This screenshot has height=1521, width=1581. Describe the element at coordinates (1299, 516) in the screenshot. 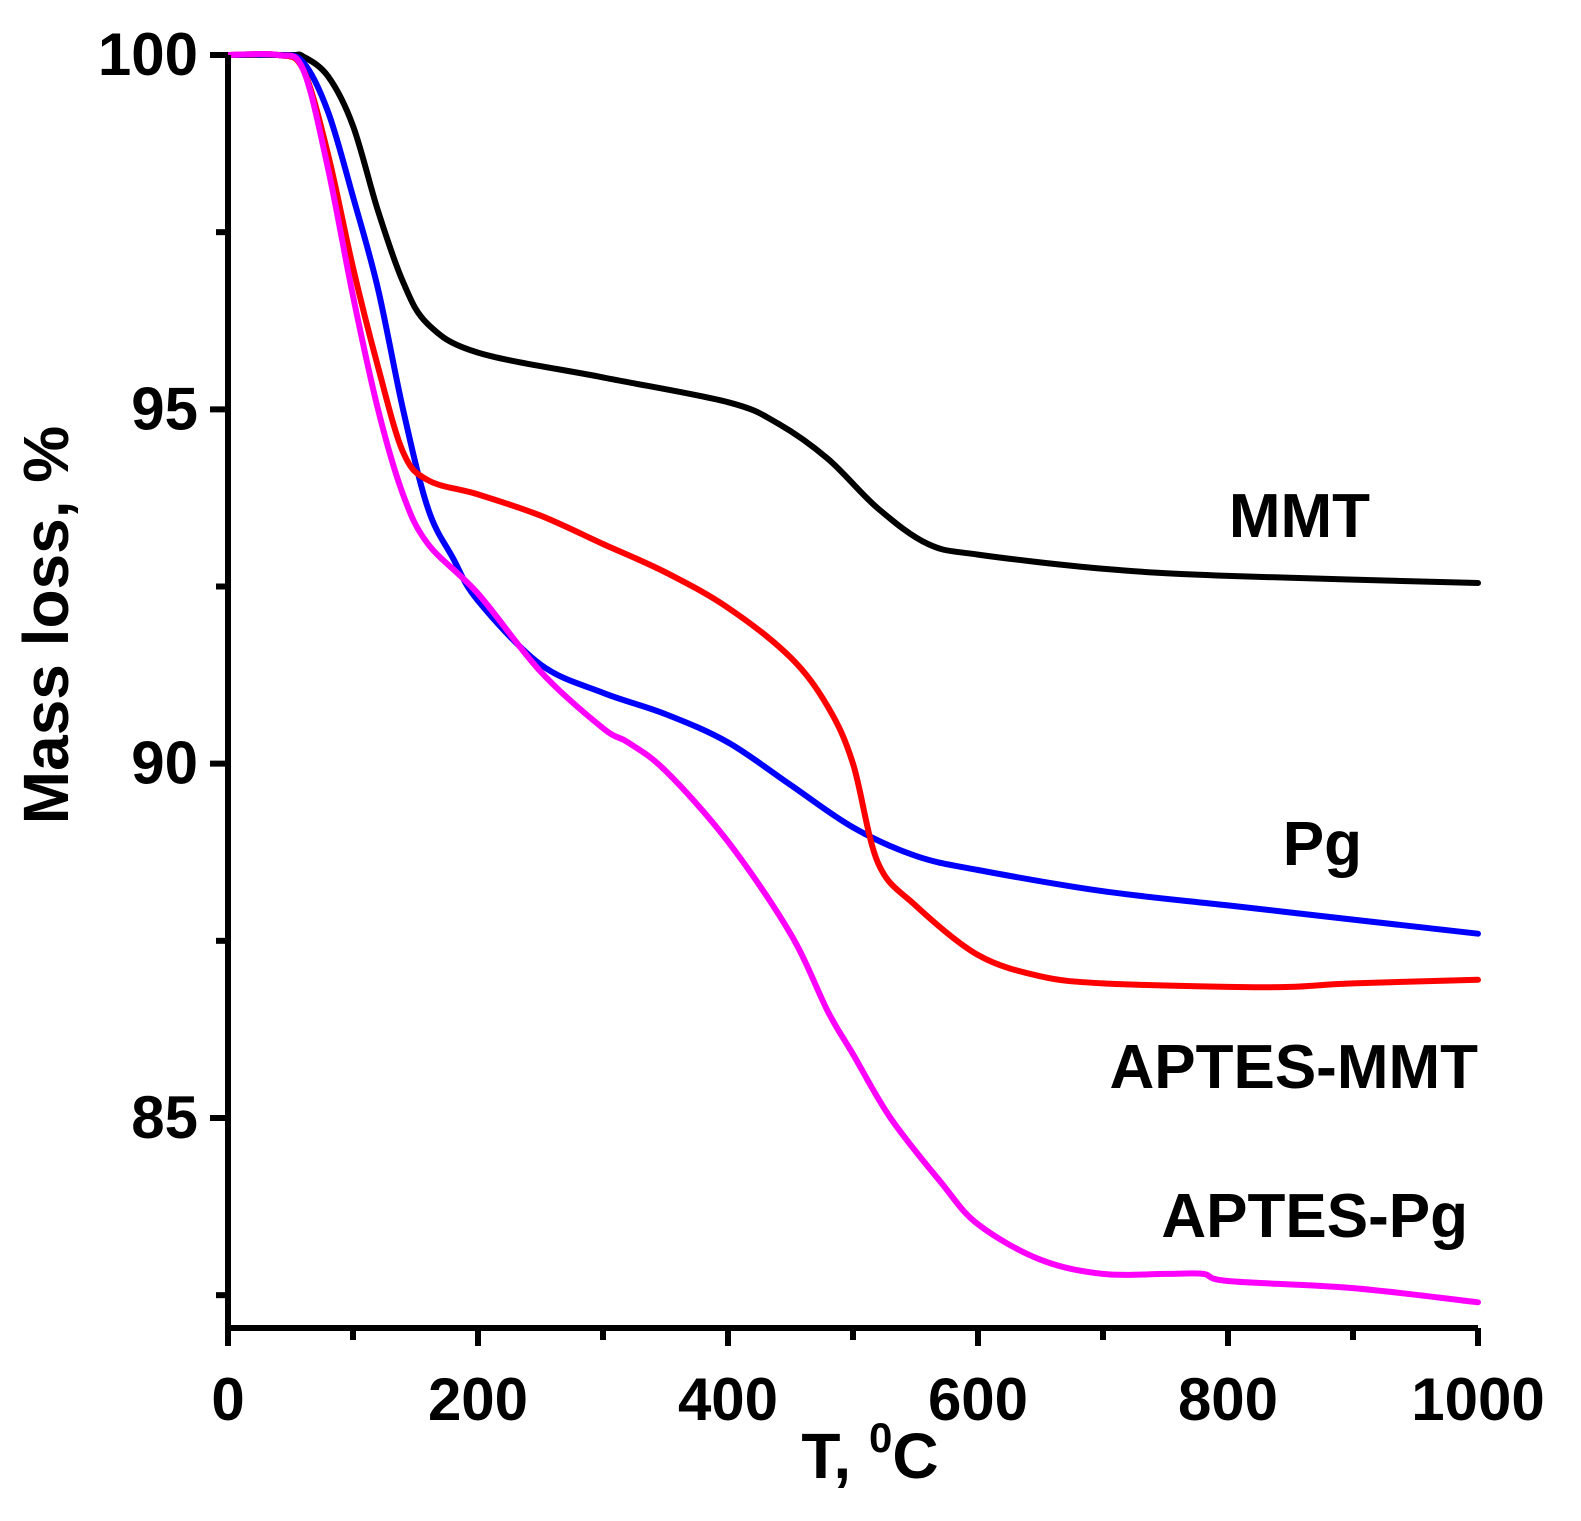

I see `series-label-mmt: MMT` at that location.